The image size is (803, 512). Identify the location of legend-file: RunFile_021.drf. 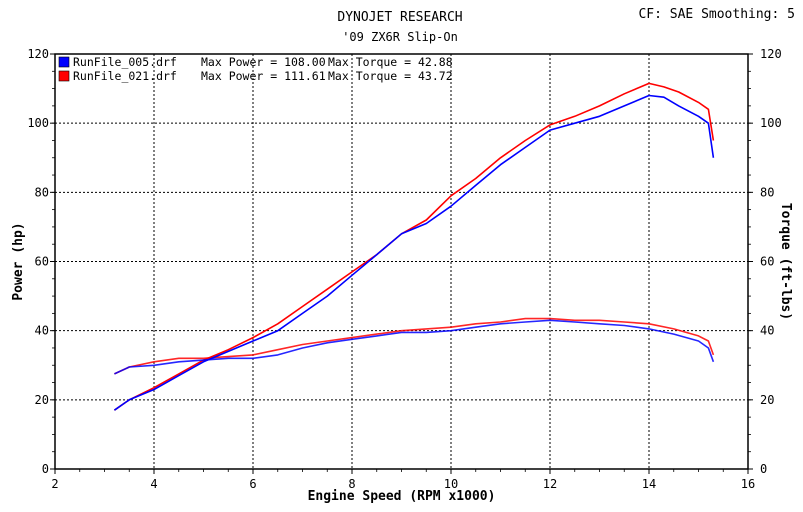
(125, 76).